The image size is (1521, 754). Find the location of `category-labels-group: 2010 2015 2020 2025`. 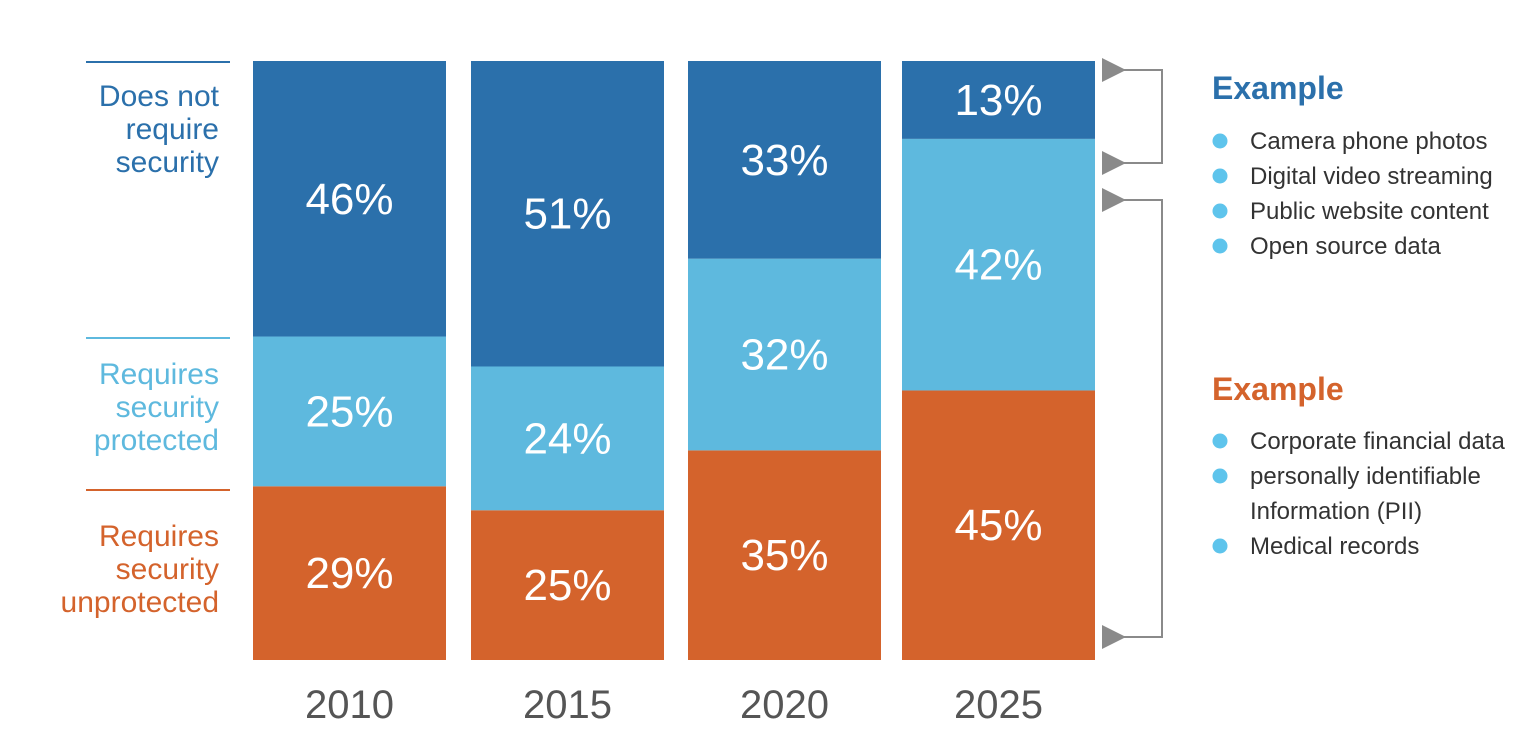

category-labels-group: 2010 2015 2020 2025 is located at coordinates (674, 705).